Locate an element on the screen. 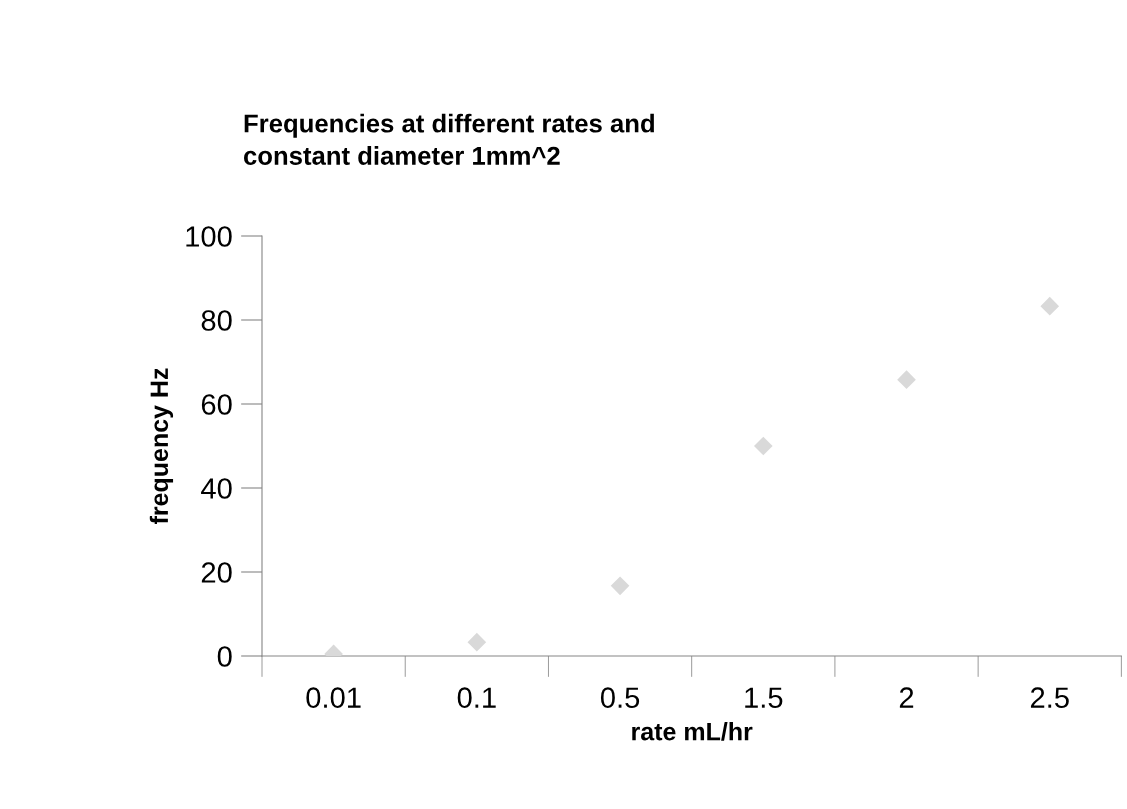 The image size is (1127, 809). x-axis-title: rate mL/hr is located at coordinates (692, 731).